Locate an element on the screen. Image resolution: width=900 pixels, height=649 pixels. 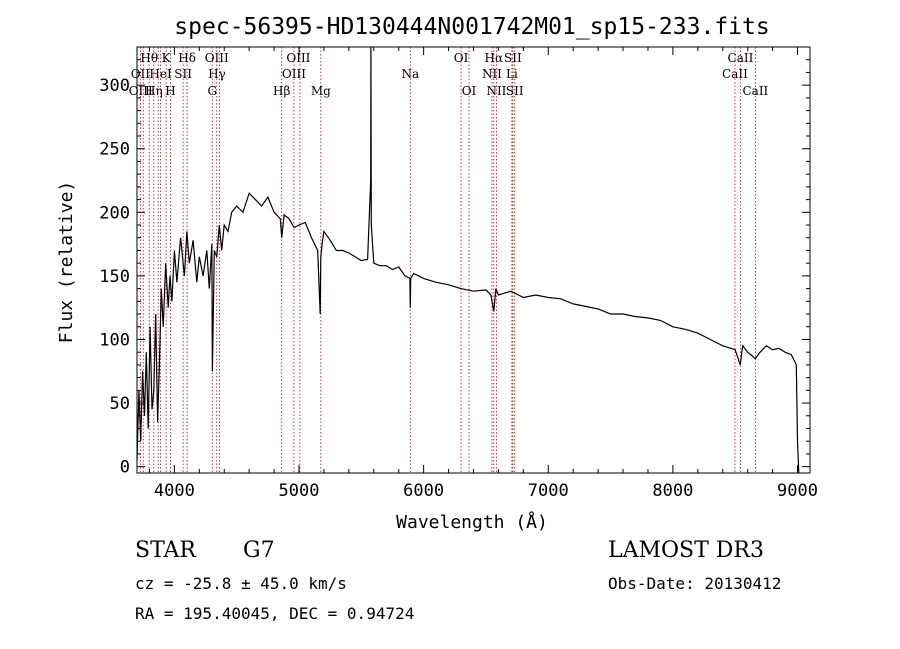
y-tick-label: 250 is located at coordinates (114, 150).